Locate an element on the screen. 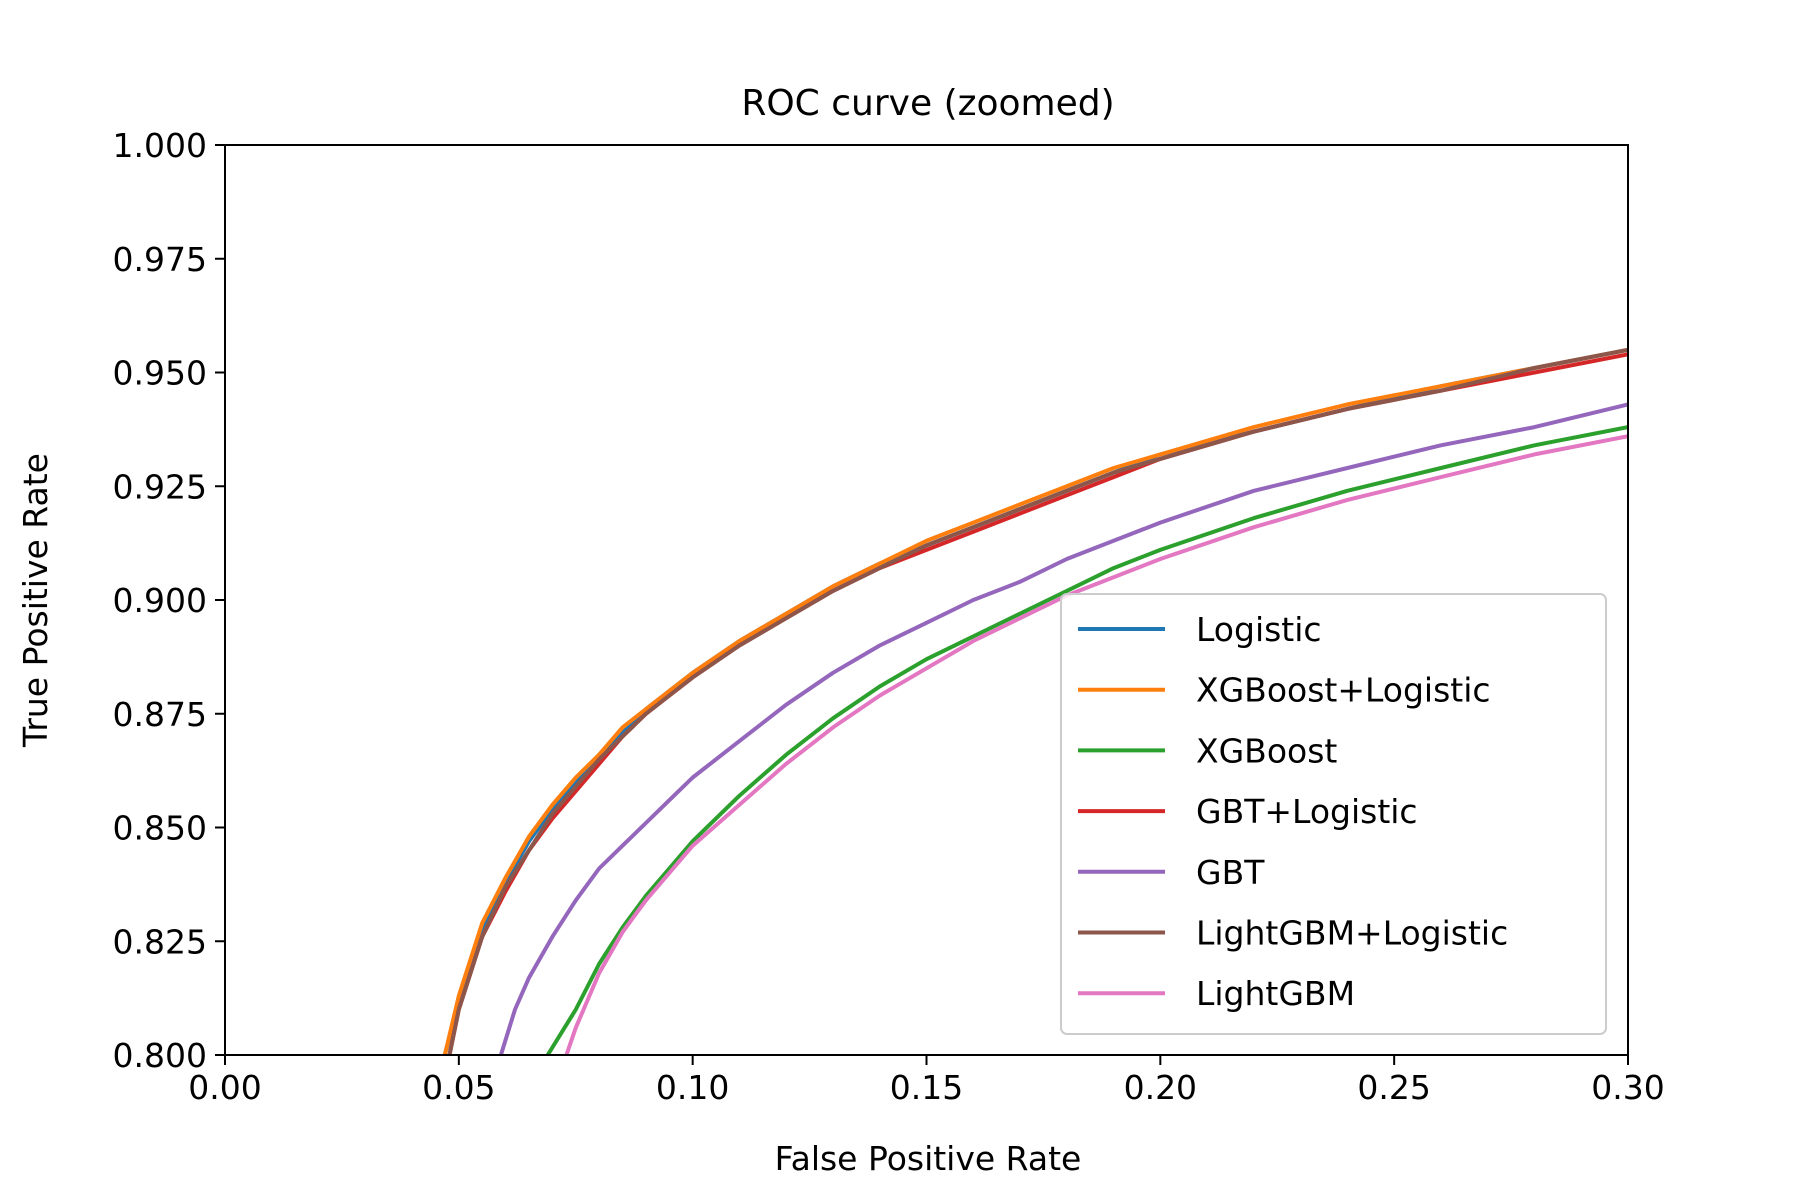 This screenshot has height=1200, width=1800. legend-label: Logistic is located at coordinates (1259, 629).